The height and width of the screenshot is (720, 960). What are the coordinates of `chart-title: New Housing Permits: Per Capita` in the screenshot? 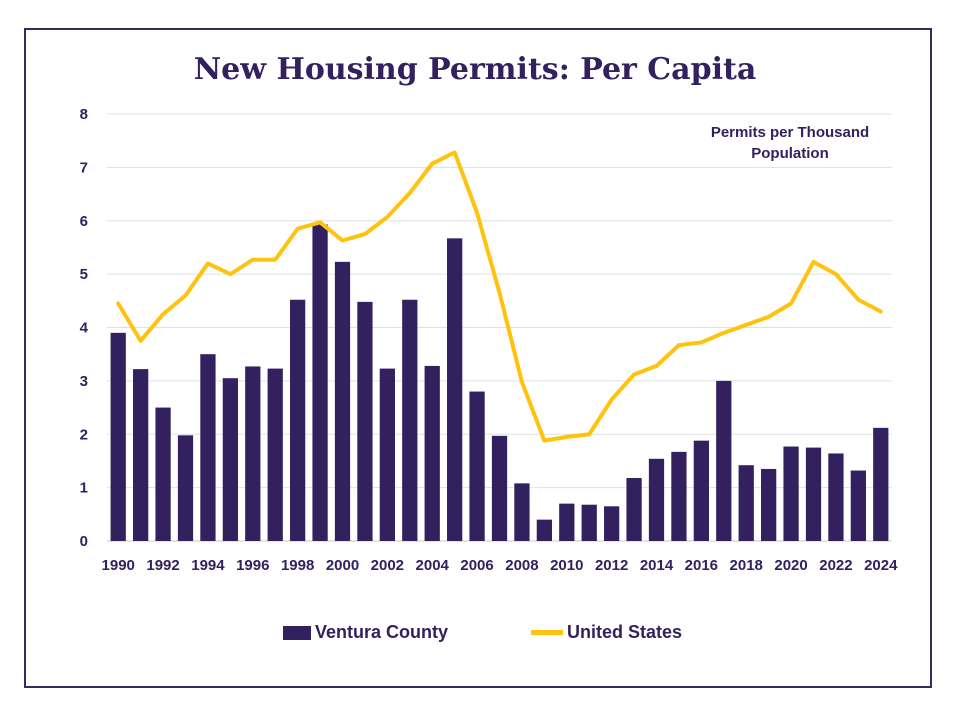 It's located at (475, 69).